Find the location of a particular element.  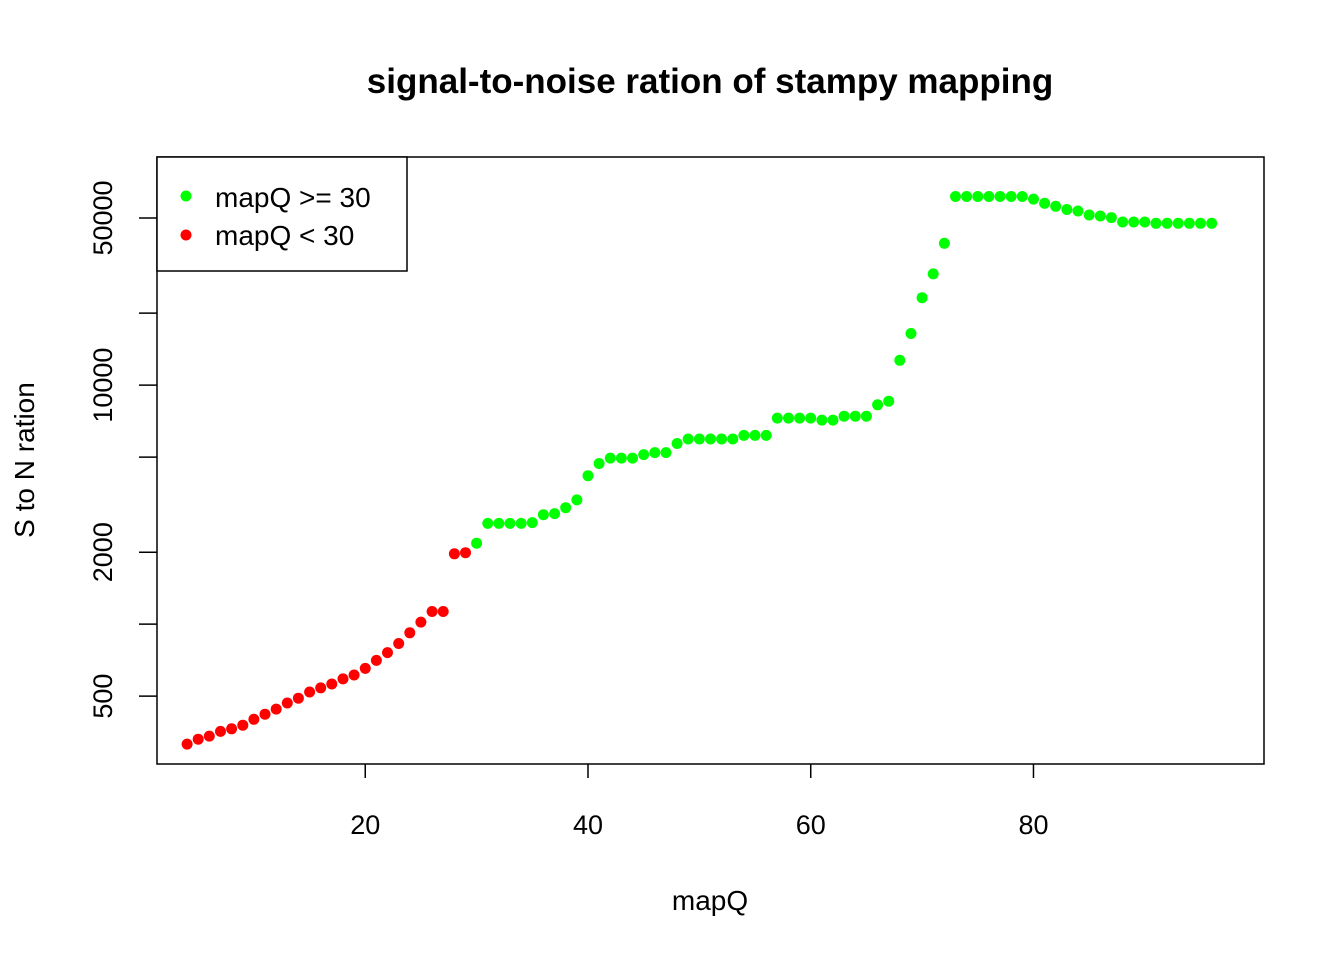

x-axis: 20 40 60 80 is located at coordinates (699, 802).